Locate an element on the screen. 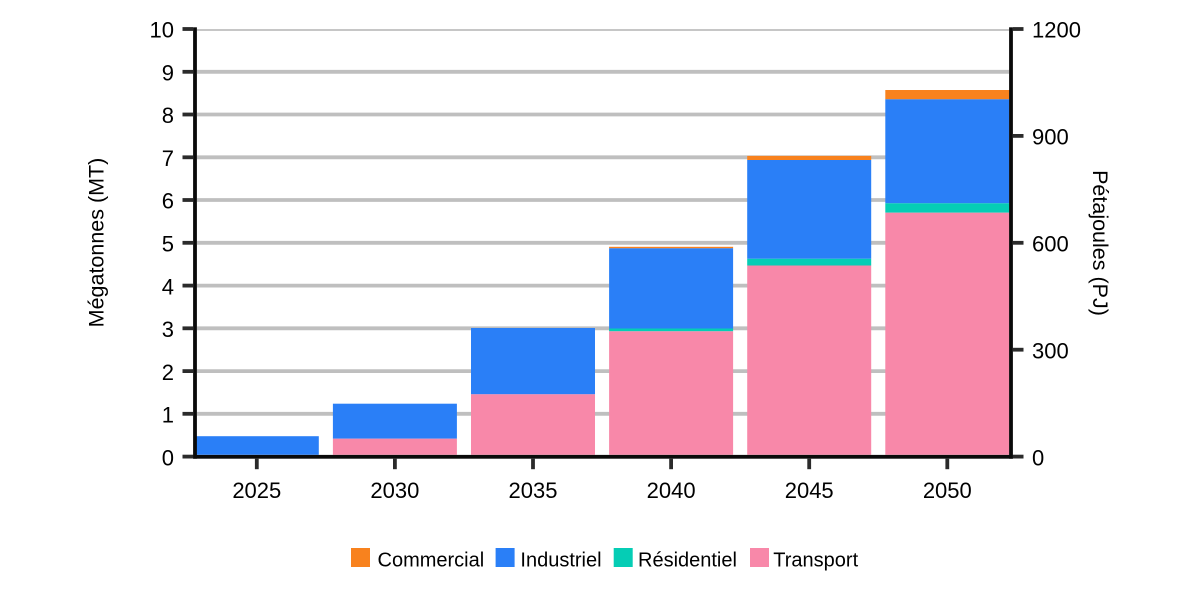 The width and height of the screenshot is (1200, 600). svg-text: 1 is located at coordinates (168, 415).